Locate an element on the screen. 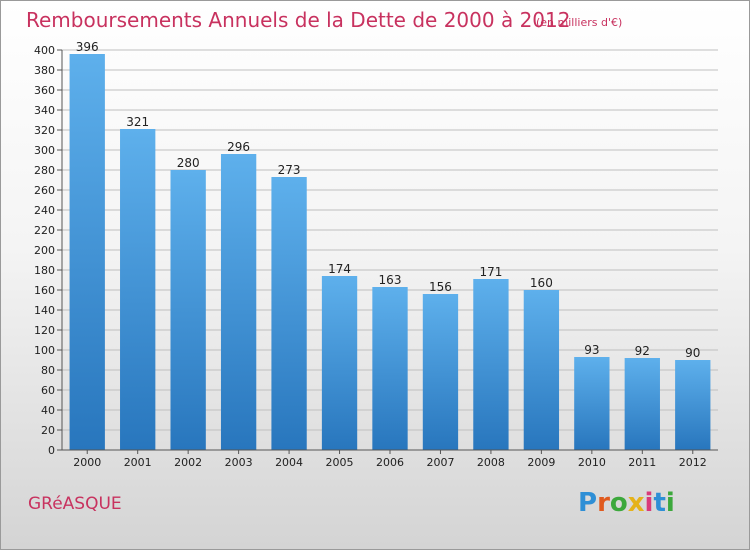  x-tick-label: 2005 is located at coordinates (340, 462).